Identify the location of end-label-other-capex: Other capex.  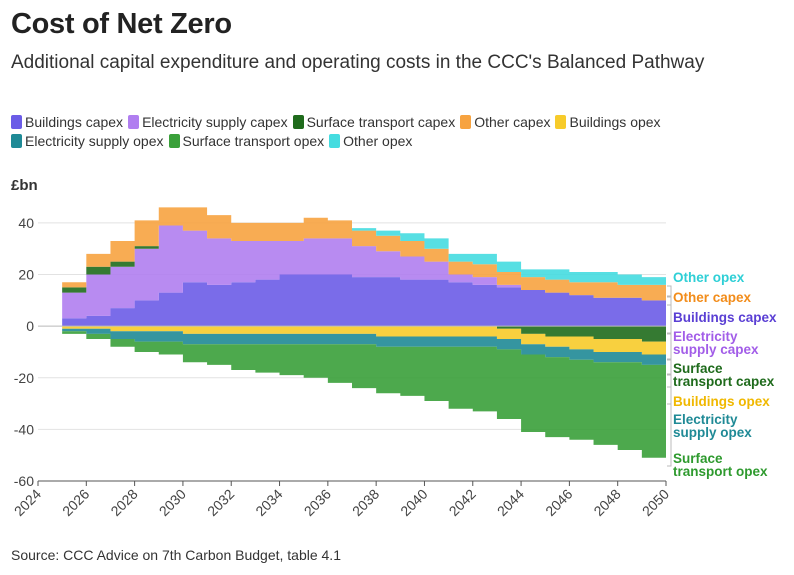
(709, 298).